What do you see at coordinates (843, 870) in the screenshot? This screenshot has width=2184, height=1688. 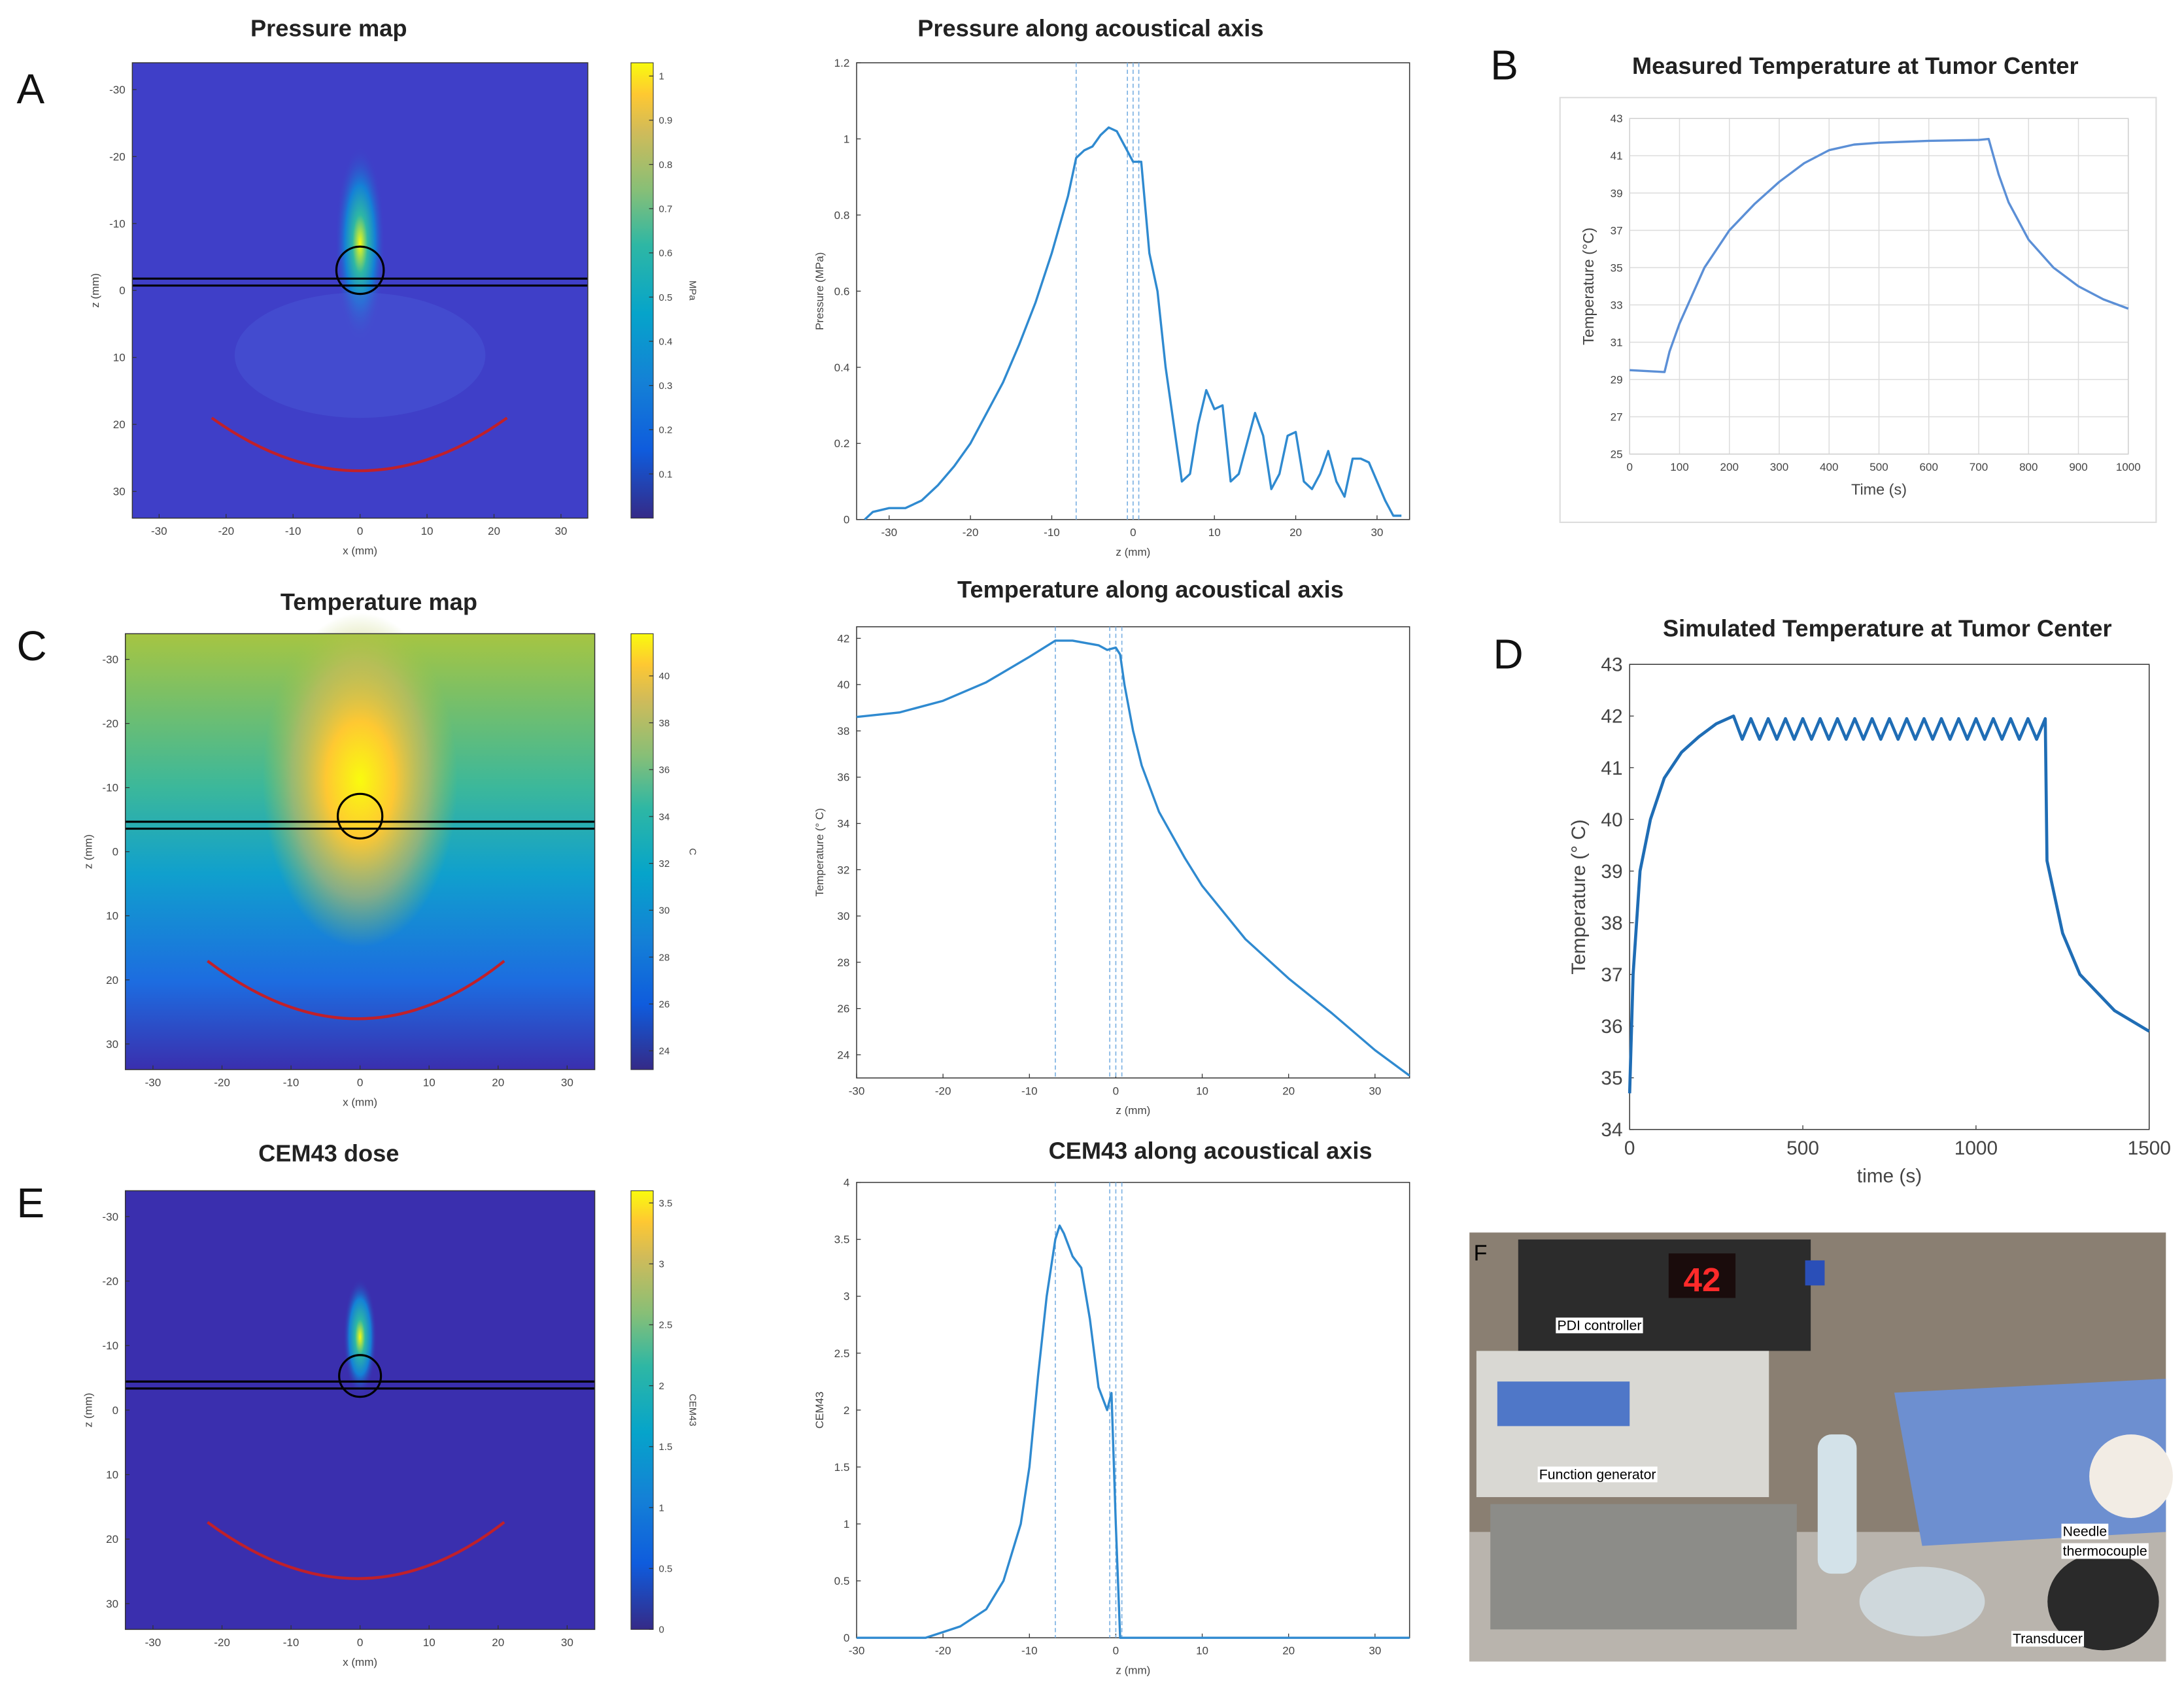 I see `y-tick-label: 32` at bounding box center [843, 870].